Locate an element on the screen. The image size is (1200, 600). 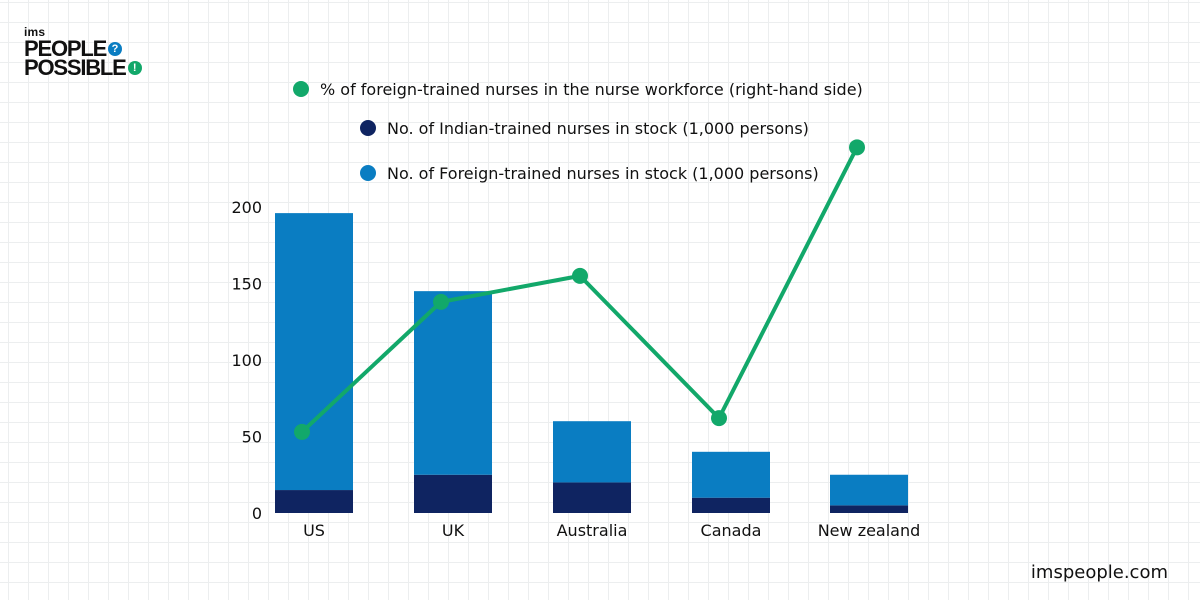
bar-us-foreign-trained is located at coordinates (314, 352).